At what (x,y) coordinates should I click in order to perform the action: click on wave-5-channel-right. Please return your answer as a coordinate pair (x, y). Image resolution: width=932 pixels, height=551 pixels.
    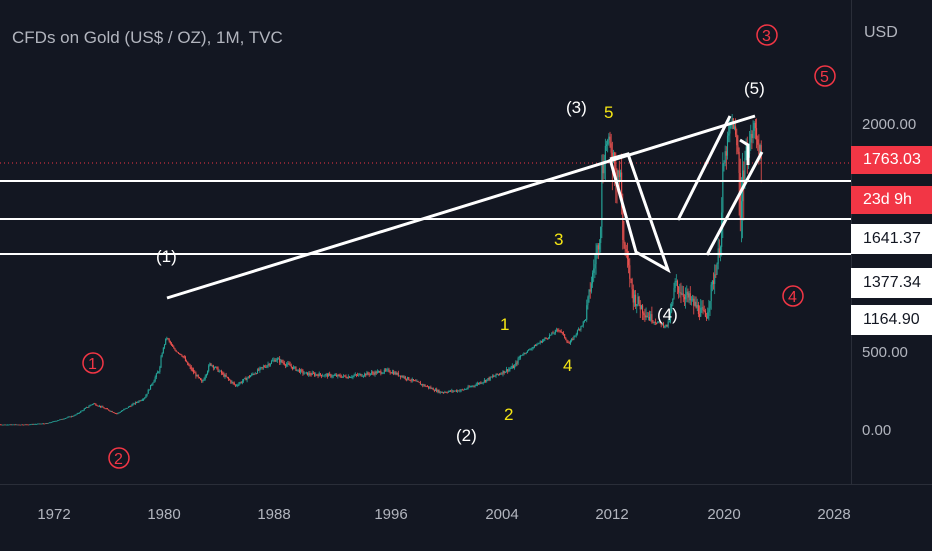
    Looking at the image, I should click on (734, 203).